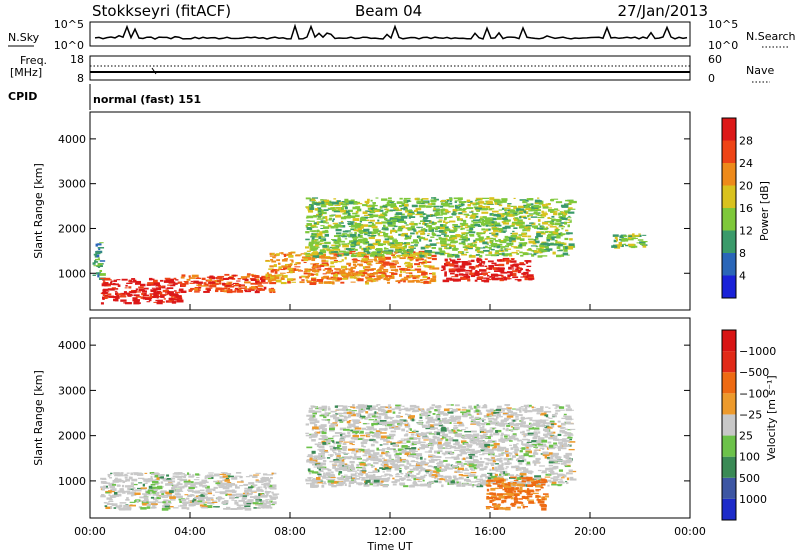 The width and height of the screenshot is (800, 558). Describe the element at coordinates (26, 72) in the screenshot. I see `freq-unit-label: [MHz]` at that location.